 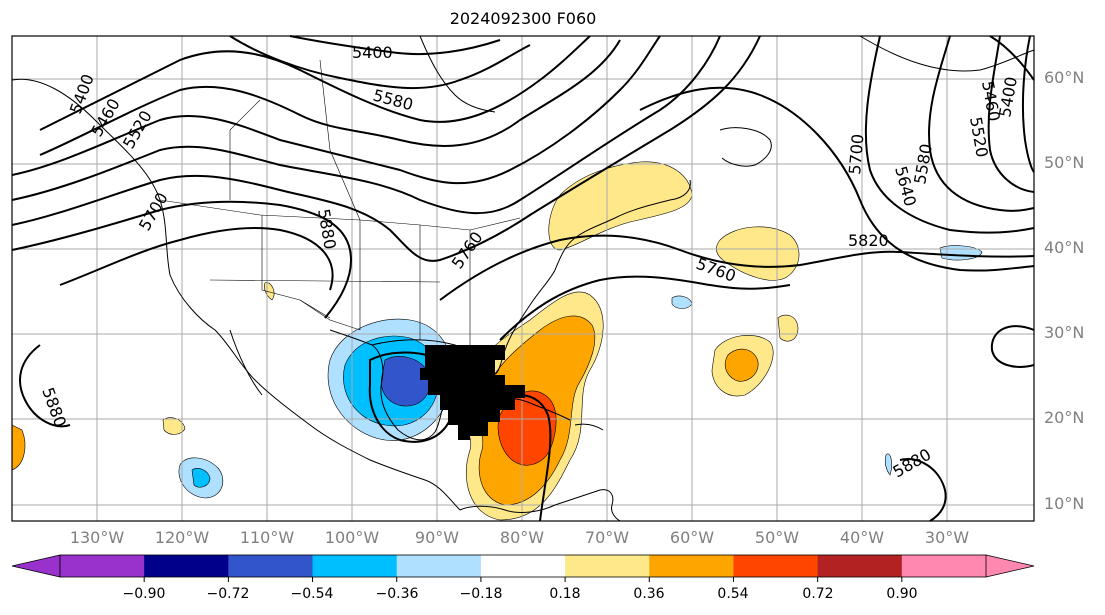 I want to click on lon-label-30w: 30°W, so click(x=947, y=537).